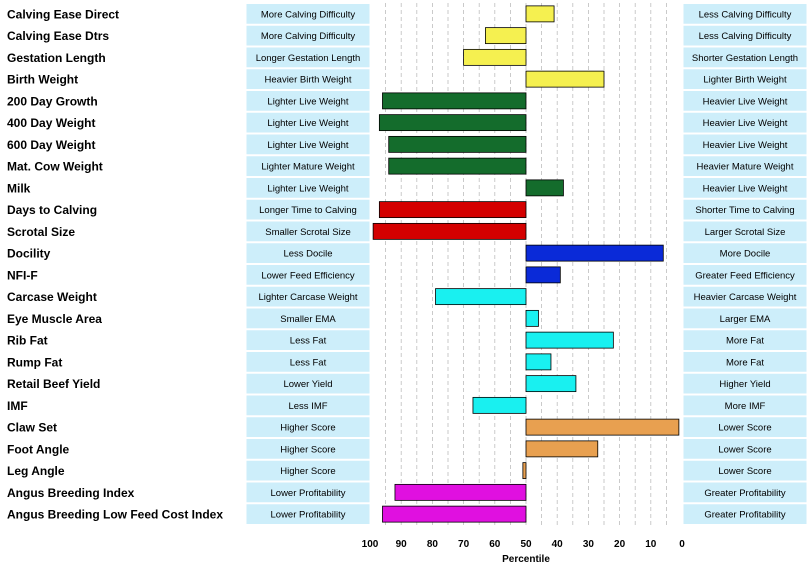 The width and height of the screenshot is (812, 567). What do you see at coordinates (745, 275) in the screenshot?
I see `high-descriptor: Greater Feed Efficiency` at bounding box center [745, 275].